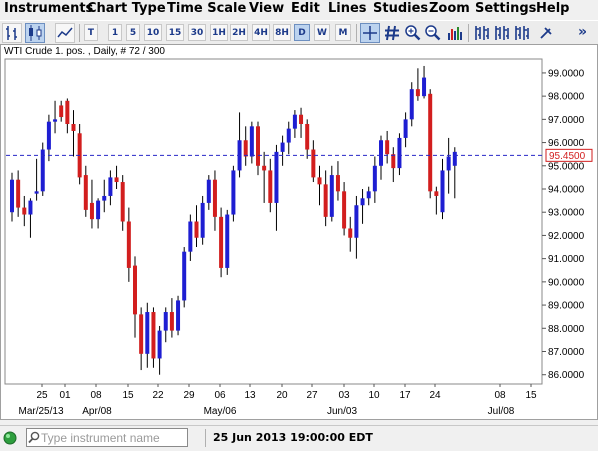 The image size is (598, 451). Describe the element at coordinates (566, 282) in the screenshot. I see `price-tick-label: 90.0000` at that location.